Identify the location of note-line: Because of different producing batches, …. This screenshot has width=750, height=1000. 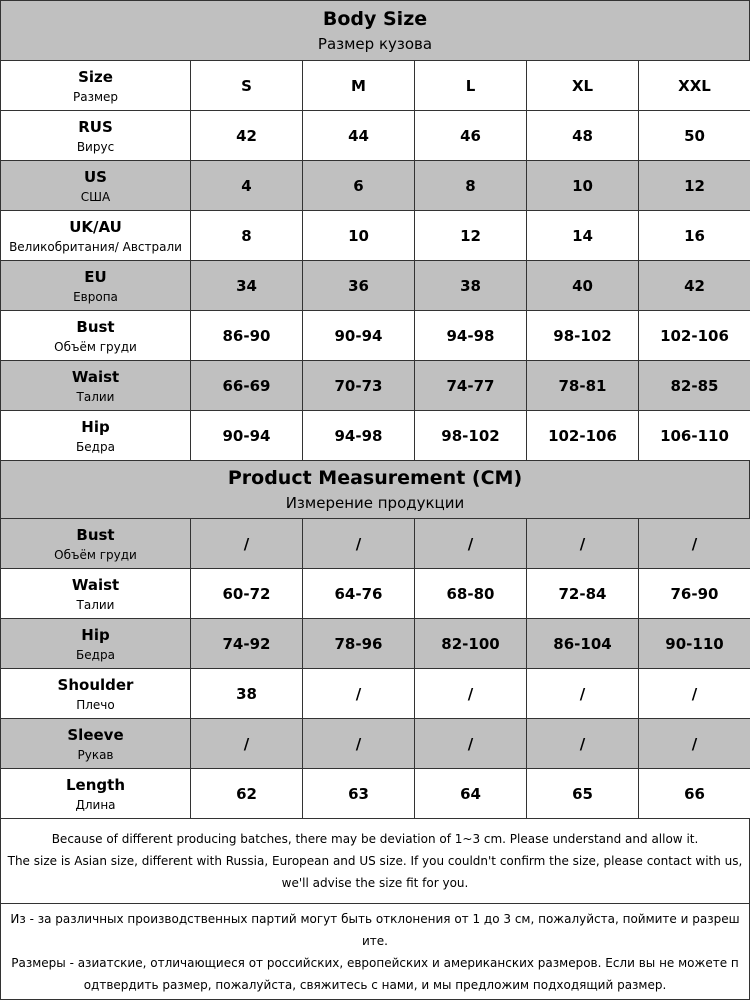
(375, 839).